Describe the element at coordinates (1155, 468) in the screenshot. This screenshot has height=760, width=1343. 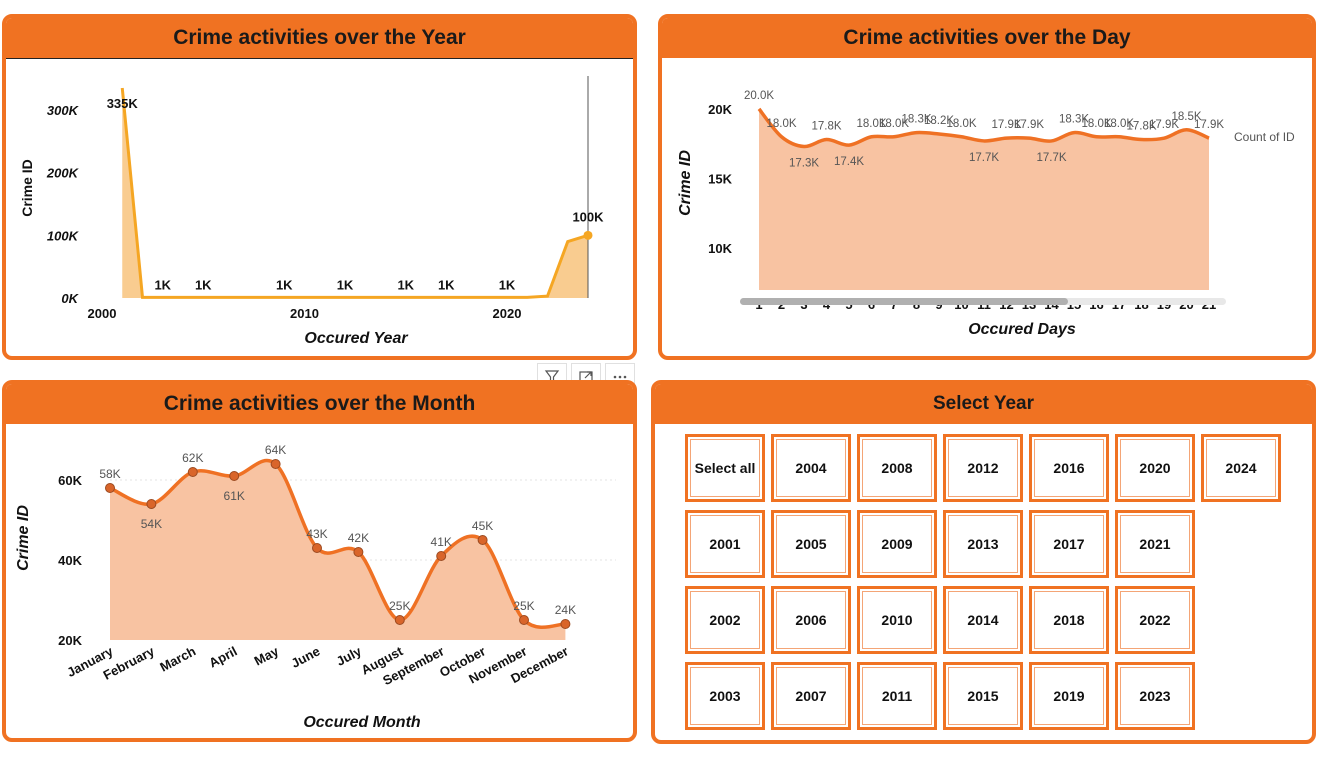
I see `slicer-item-2020: 2020` at that location.